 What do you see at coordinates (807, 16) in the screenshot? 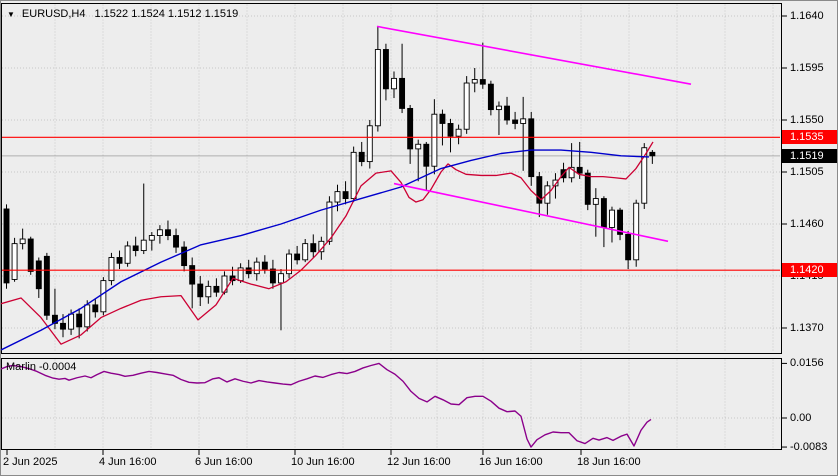
I see `price-tick-label: 1.1640` at bounding box center [807, 16].